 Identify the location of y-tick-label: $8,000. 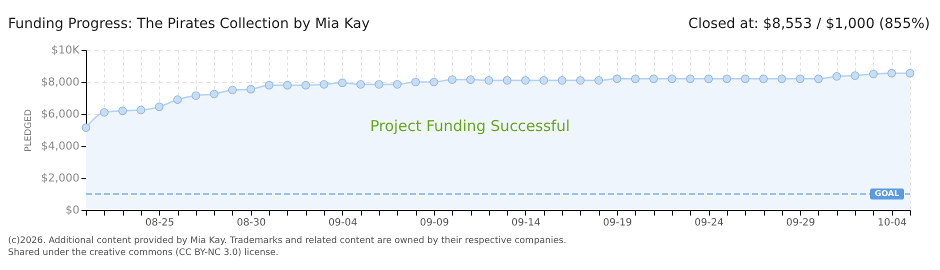
(60, 82).